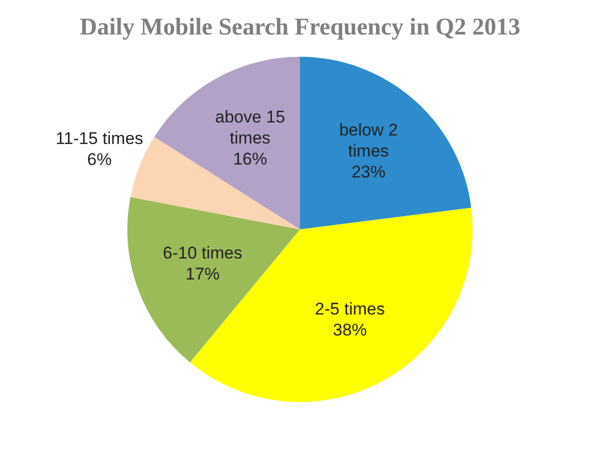 The width and height of the screenshot is (600, 452). What do you see at coordinates (368, 140) in the screenshot?
I see `slice-label: below 2 times` at bounding box center [368, 140].